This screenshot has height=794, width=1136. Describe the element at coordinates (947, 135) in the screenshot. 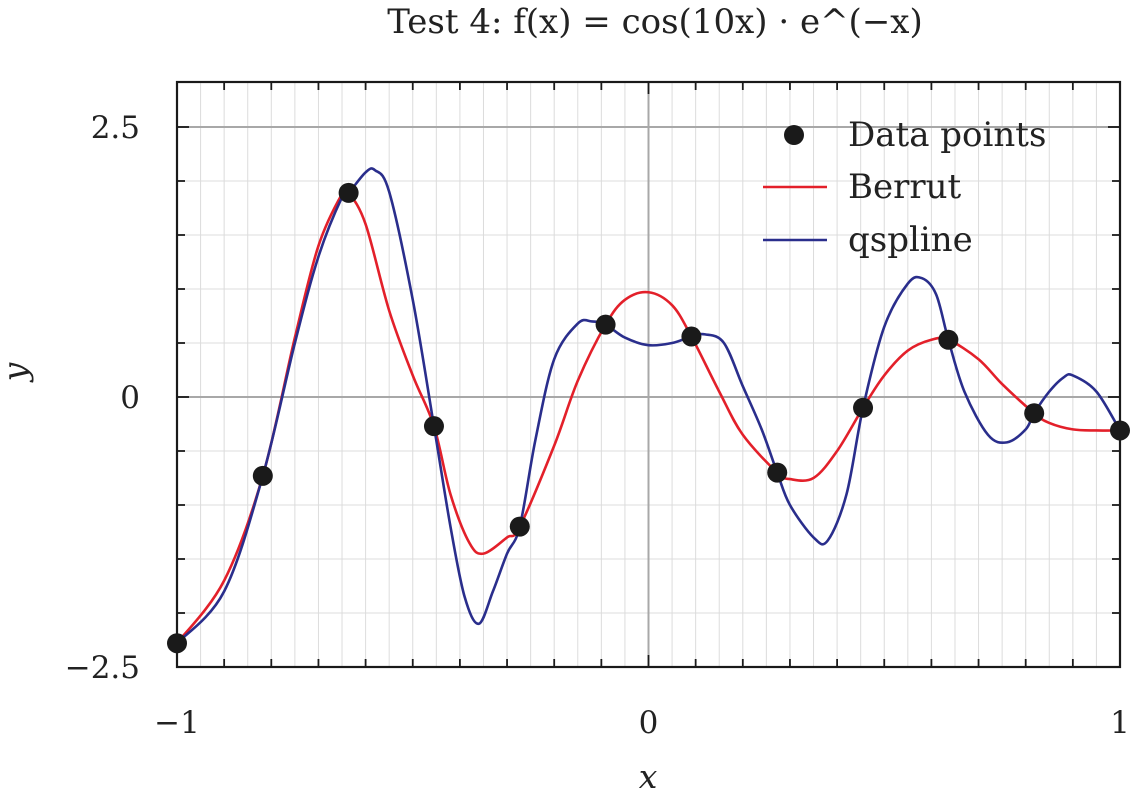

I see `legend-label-data-points: Data points` at that location.